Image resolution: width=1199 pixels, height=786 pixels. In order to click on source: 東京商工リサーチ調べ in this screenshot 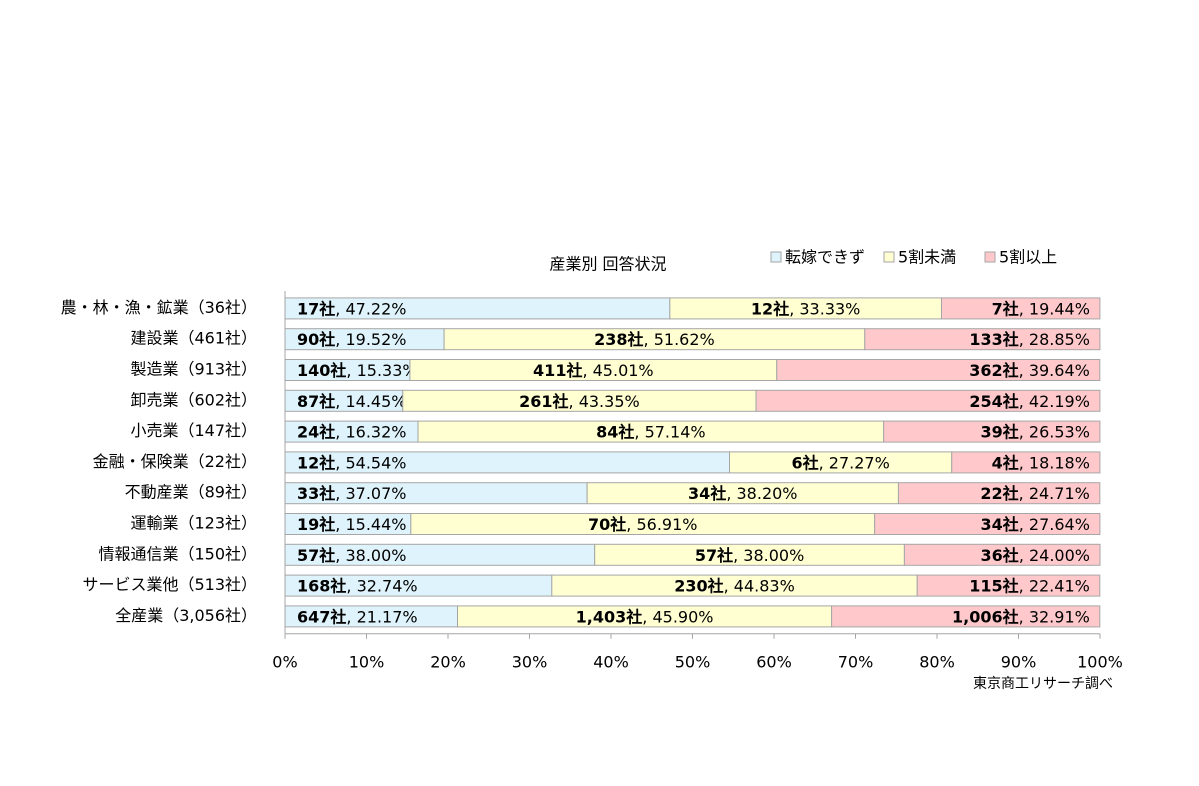, I will do `click(1043, 684)`.